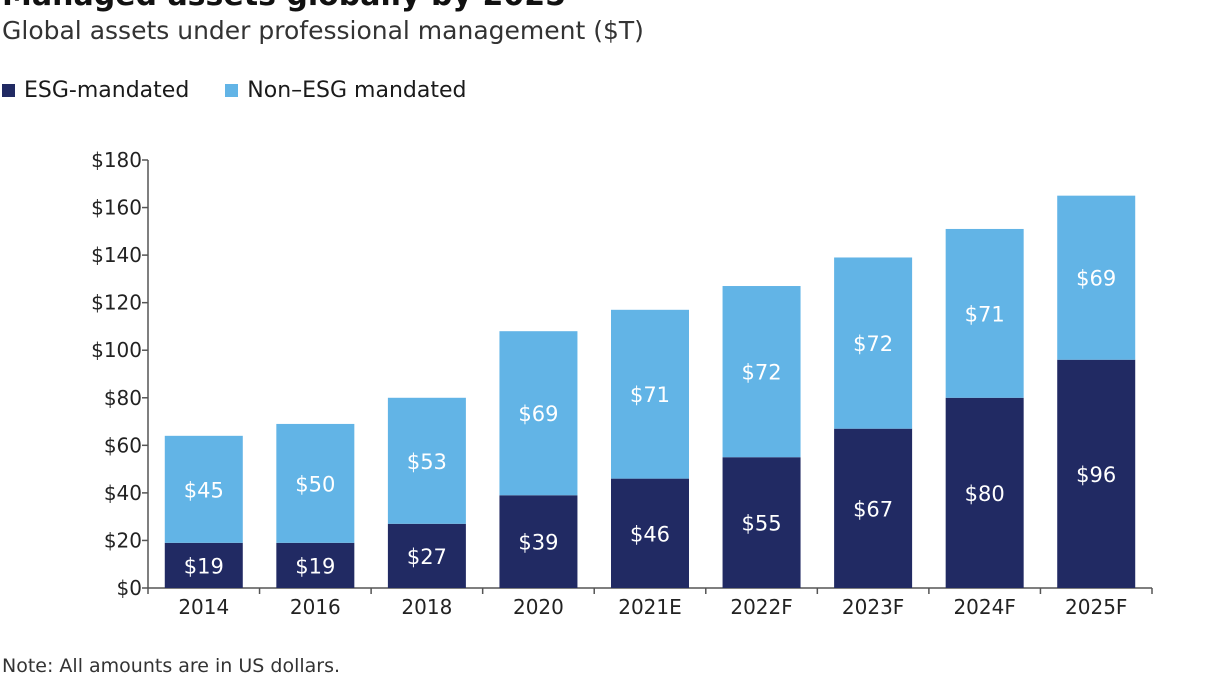 Image resolution: width=1226 pixels, height=690 pixels. I want to click on x-tick-label: 2024F, so click(984, 607).